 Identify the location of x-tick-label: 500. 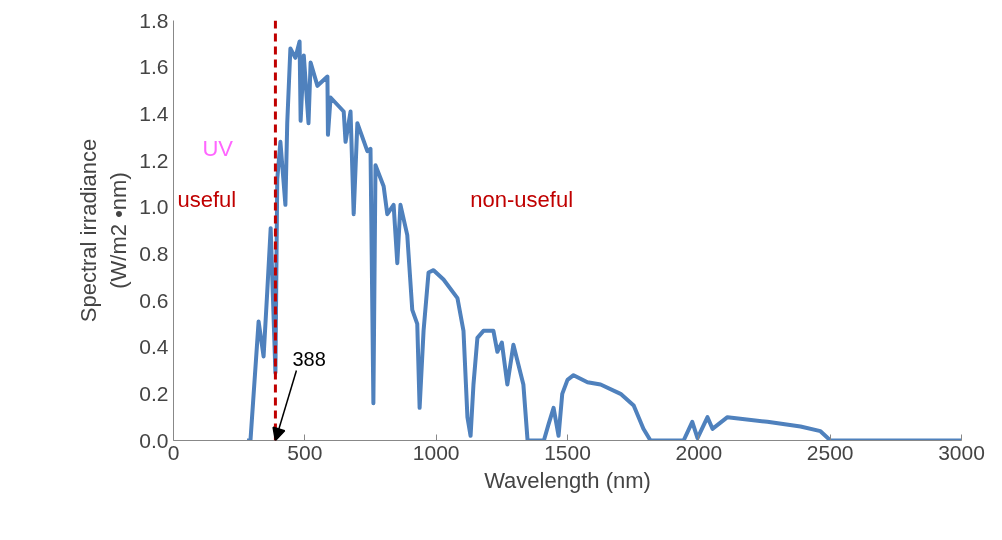
(305, 452).